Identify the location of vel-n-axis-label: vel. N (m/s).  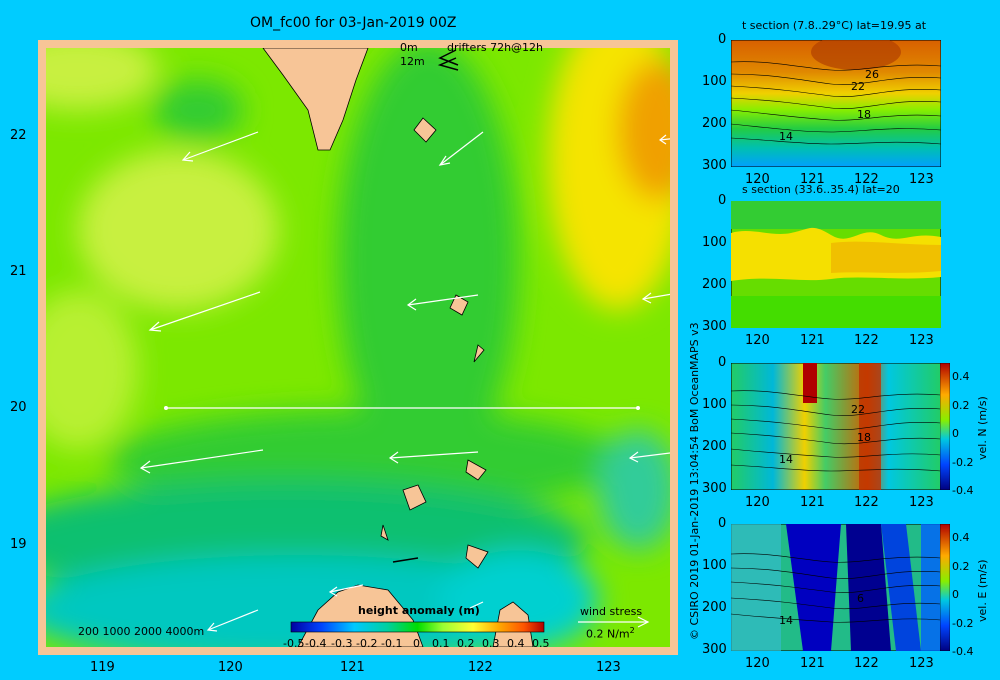
(982, 428).